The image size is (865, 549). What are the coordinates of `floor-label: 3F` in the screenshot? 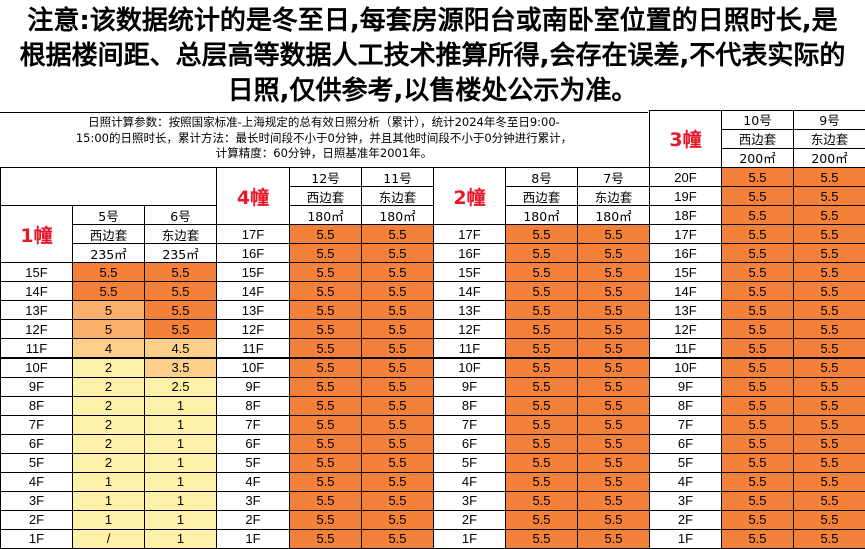 It's located at (685, 500).